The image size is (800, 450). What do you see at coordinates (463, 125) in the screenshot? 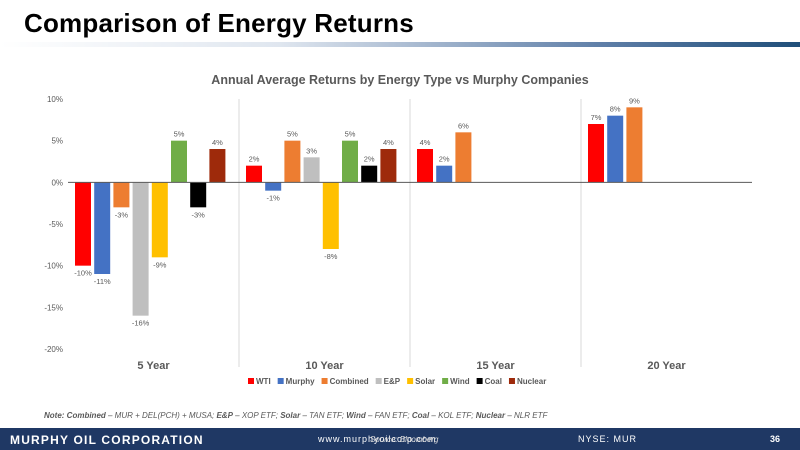
I see `data-label: 6%` at bounding box center [463, 125].